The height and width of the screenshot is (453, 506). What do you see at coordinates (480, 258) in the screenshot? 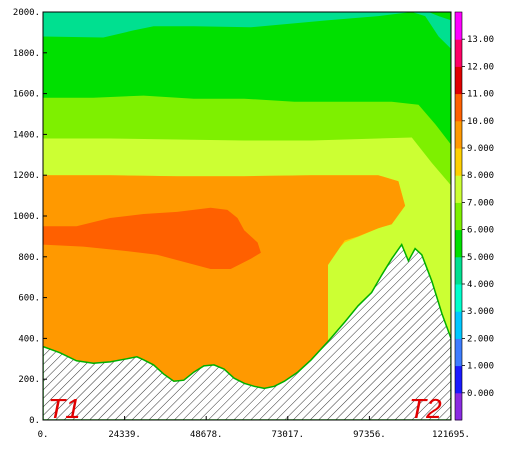
I see `colorbar-tick-label: 5.000` at bounding box center [480, 258].